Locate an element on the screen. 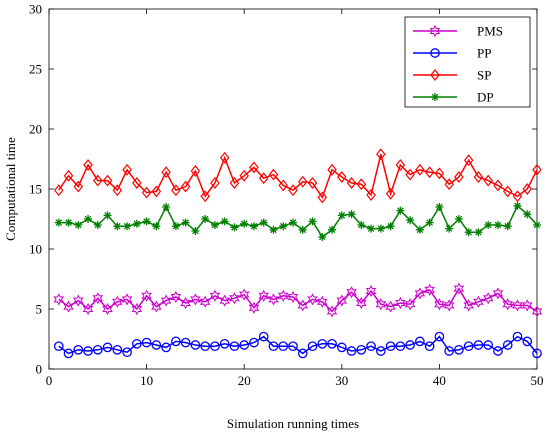 The height and width of the screenshot is (437, 550). legend-marker-pms is located at coordinates (435, 31).